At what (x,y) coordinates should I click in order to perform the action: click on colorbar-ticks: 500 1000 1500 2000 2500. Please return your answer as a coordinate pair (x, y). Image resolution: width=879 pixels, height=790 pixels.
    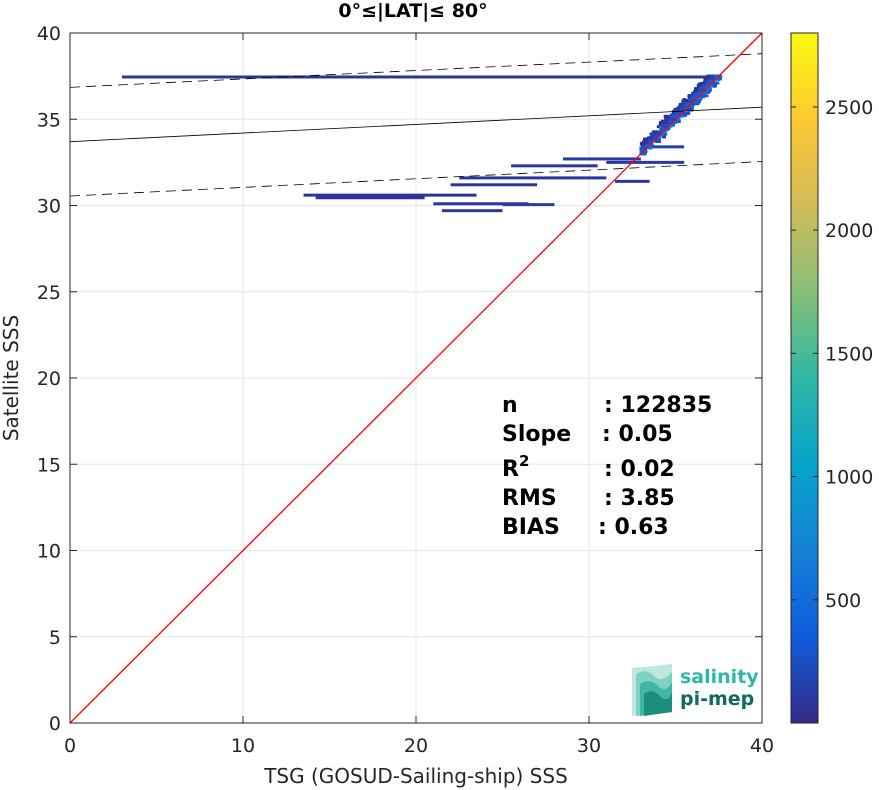
    Looking at the image, I should click on (832, 354).